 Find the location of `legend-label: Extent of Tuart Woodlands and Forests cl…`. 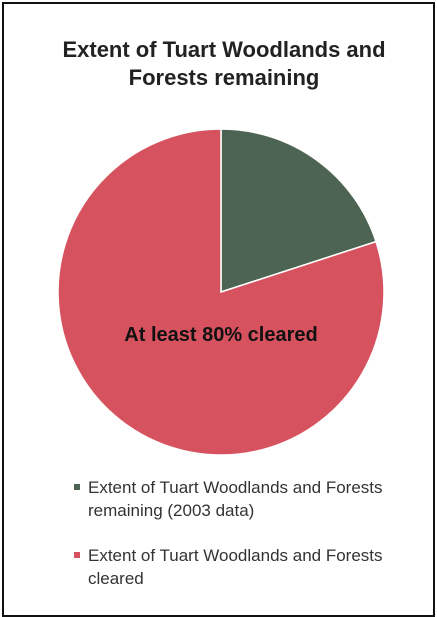

legend-label: Extent of Tuart Woodlands and Forests cl… is located at coordinates (235, 567).